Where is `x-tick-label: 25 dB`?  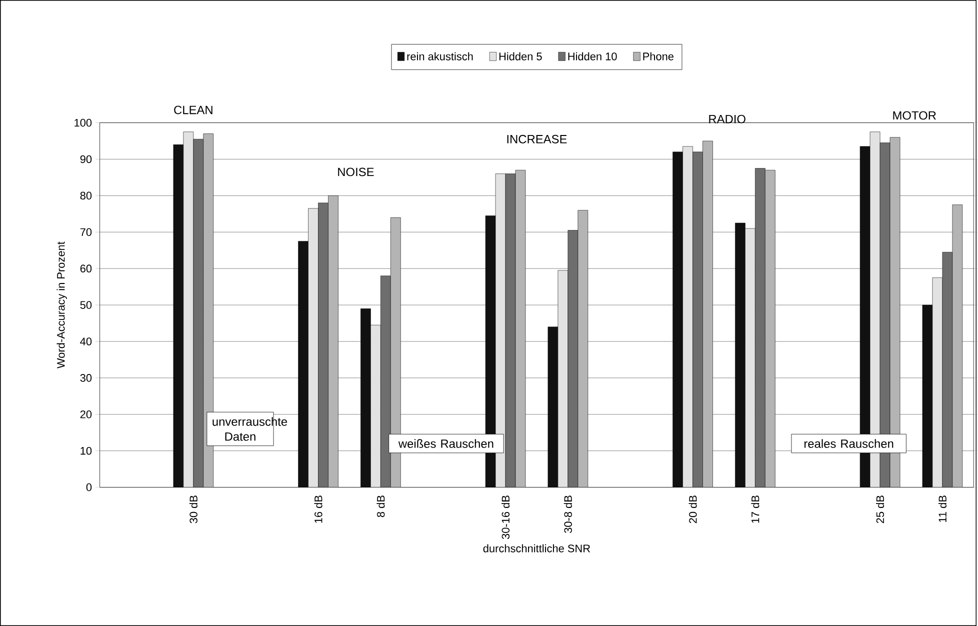 x-tick-label: 25 dB is located at coordinates (880, 510).